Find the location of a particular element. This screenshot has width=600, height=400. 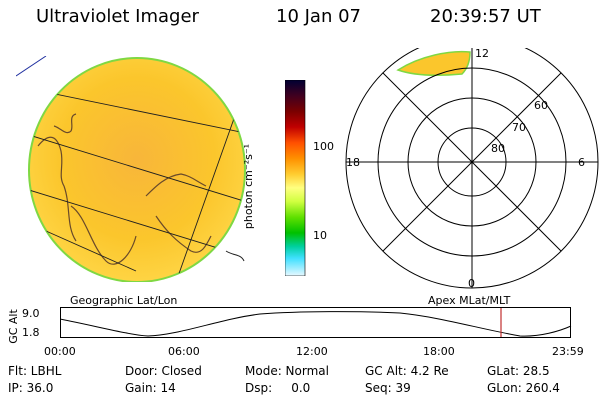

observation-time: 20:39:57 UT is located at coordinates (485, 16).